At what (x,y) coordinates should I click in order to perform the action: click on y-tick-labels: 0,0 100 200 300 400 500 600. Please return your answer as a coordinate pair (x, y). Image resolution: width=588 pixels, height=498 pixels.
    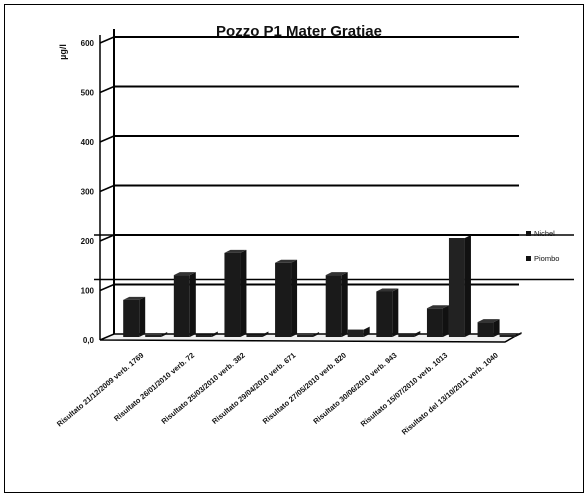
    Looking at the image, I should click on (88, 192).